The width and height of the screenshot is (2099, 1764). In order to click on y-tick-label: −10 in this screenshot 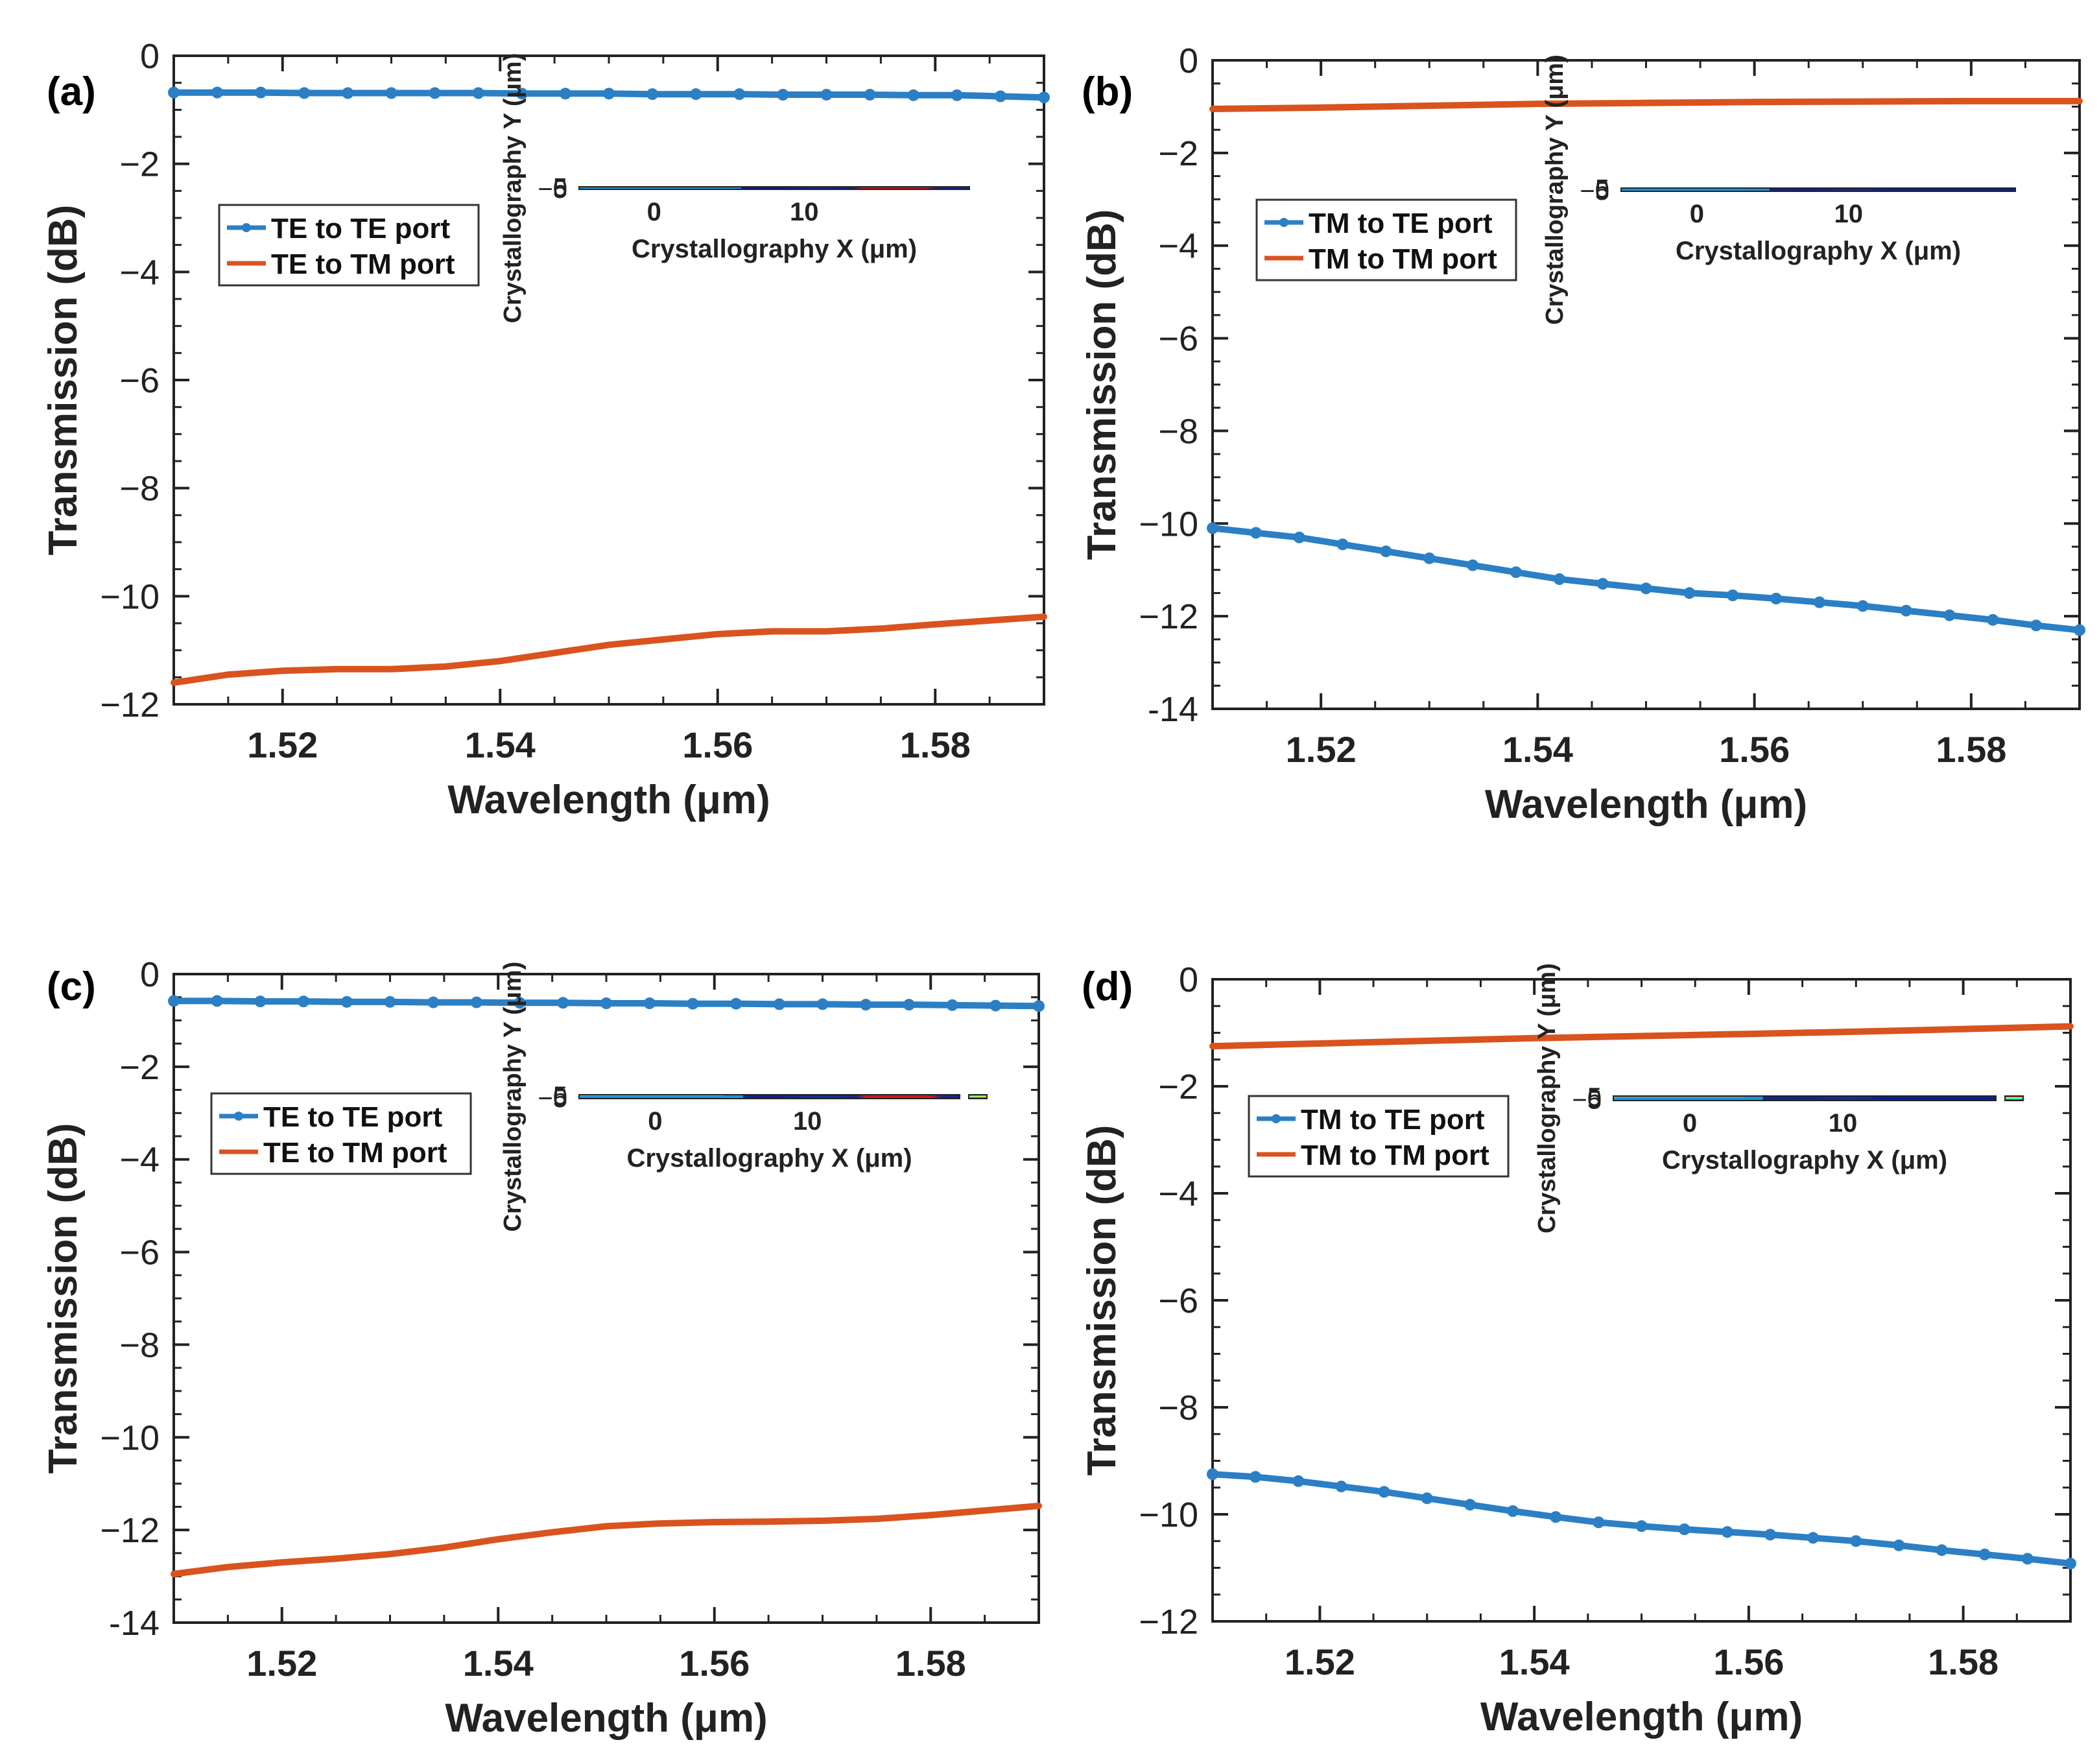, I will do `click(130, 597)`.